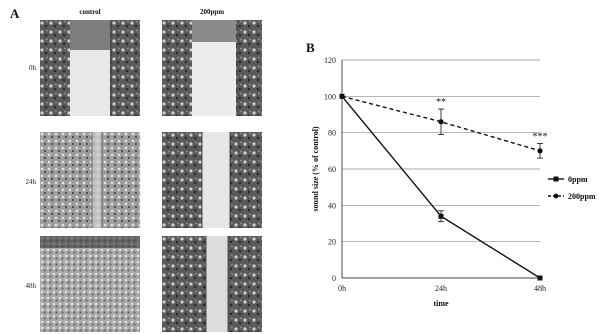 This screenshot has width=600, height=334. Describe the element at coordinates (315, 169) in the screenshot. I see `y-axis-title: sound size (% of control)` at that location.